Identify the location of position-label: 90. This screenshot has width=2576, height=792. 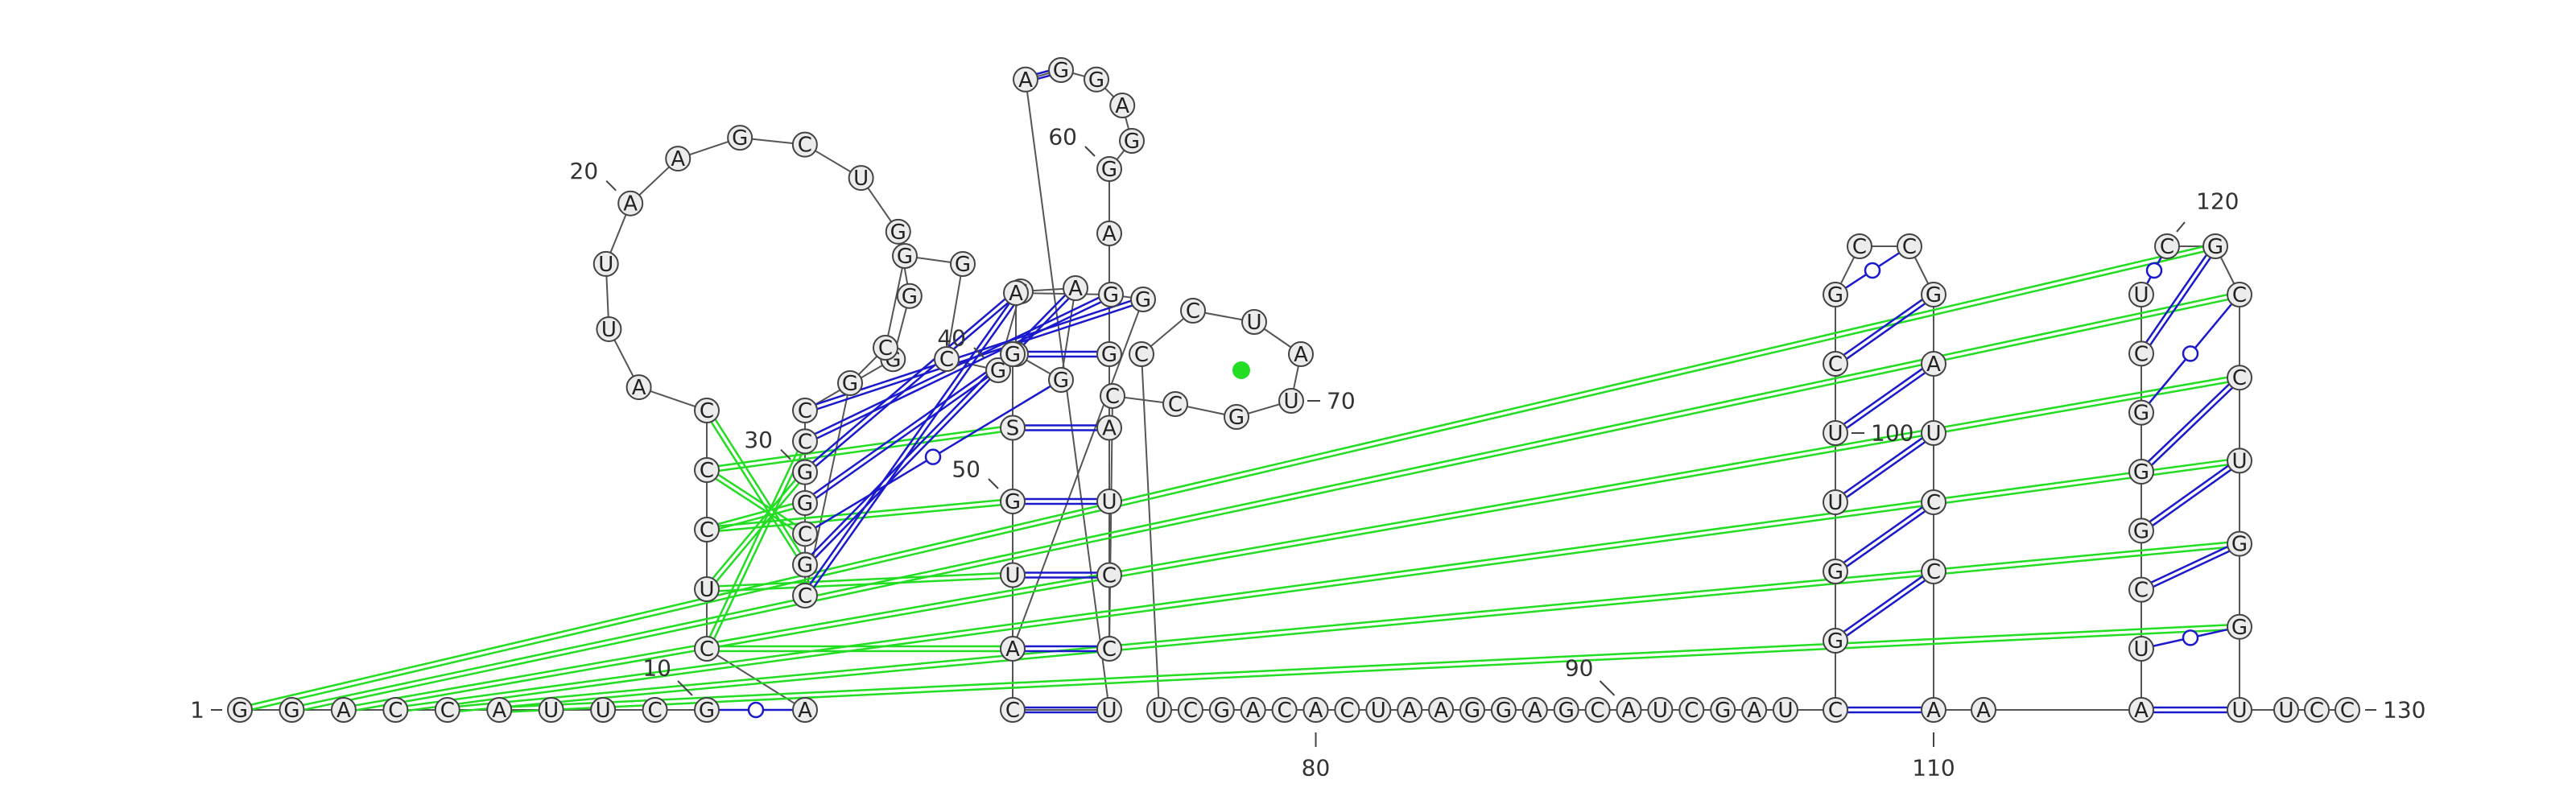
(1579, 669).